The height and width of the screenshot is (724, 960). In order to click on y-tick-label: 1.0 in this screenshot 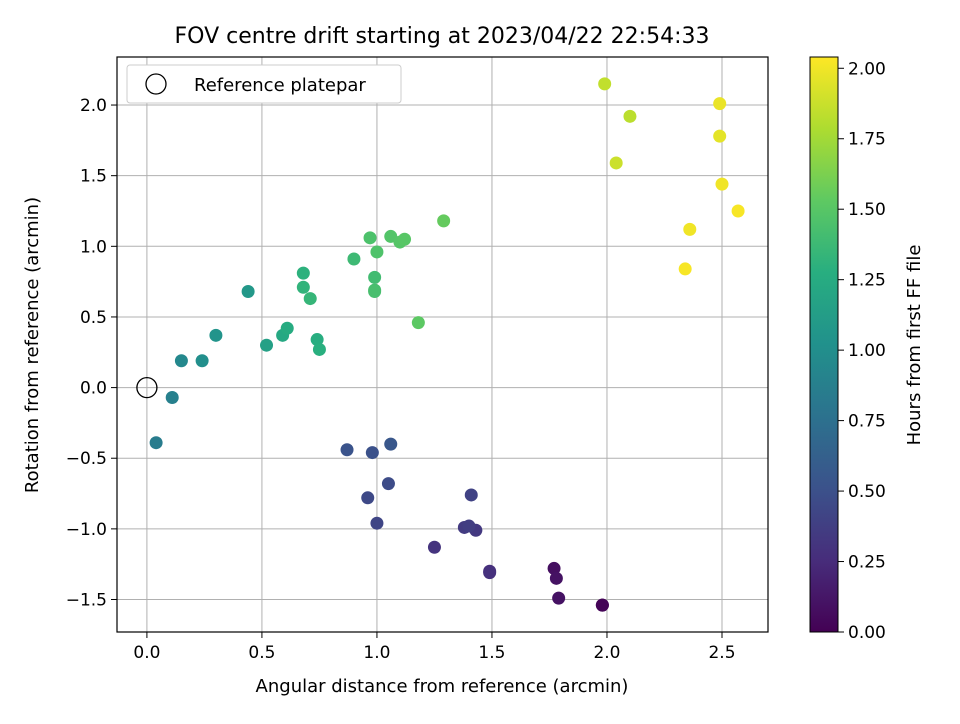, I will do `click(93, 247)`.